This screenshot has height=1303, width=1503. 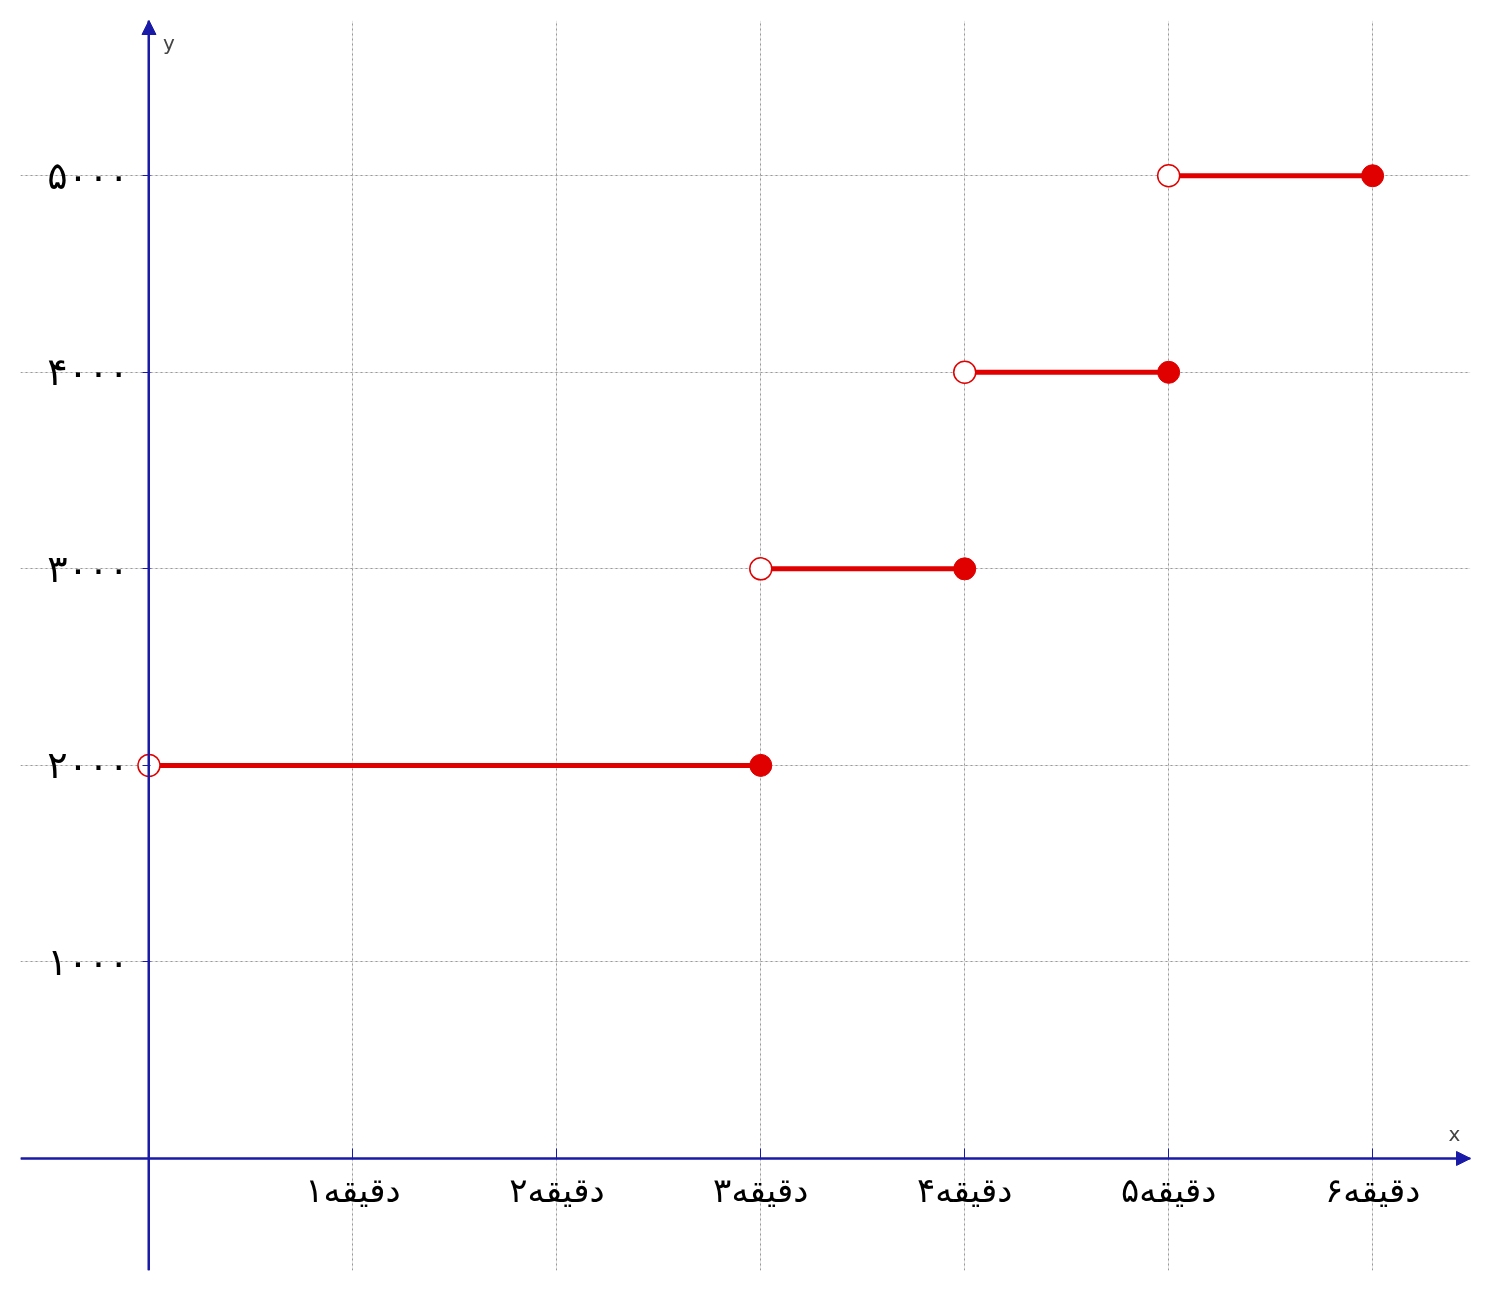 I want to click on y-tick-label: ۴۰۰۰, so click(x=88, y=372).